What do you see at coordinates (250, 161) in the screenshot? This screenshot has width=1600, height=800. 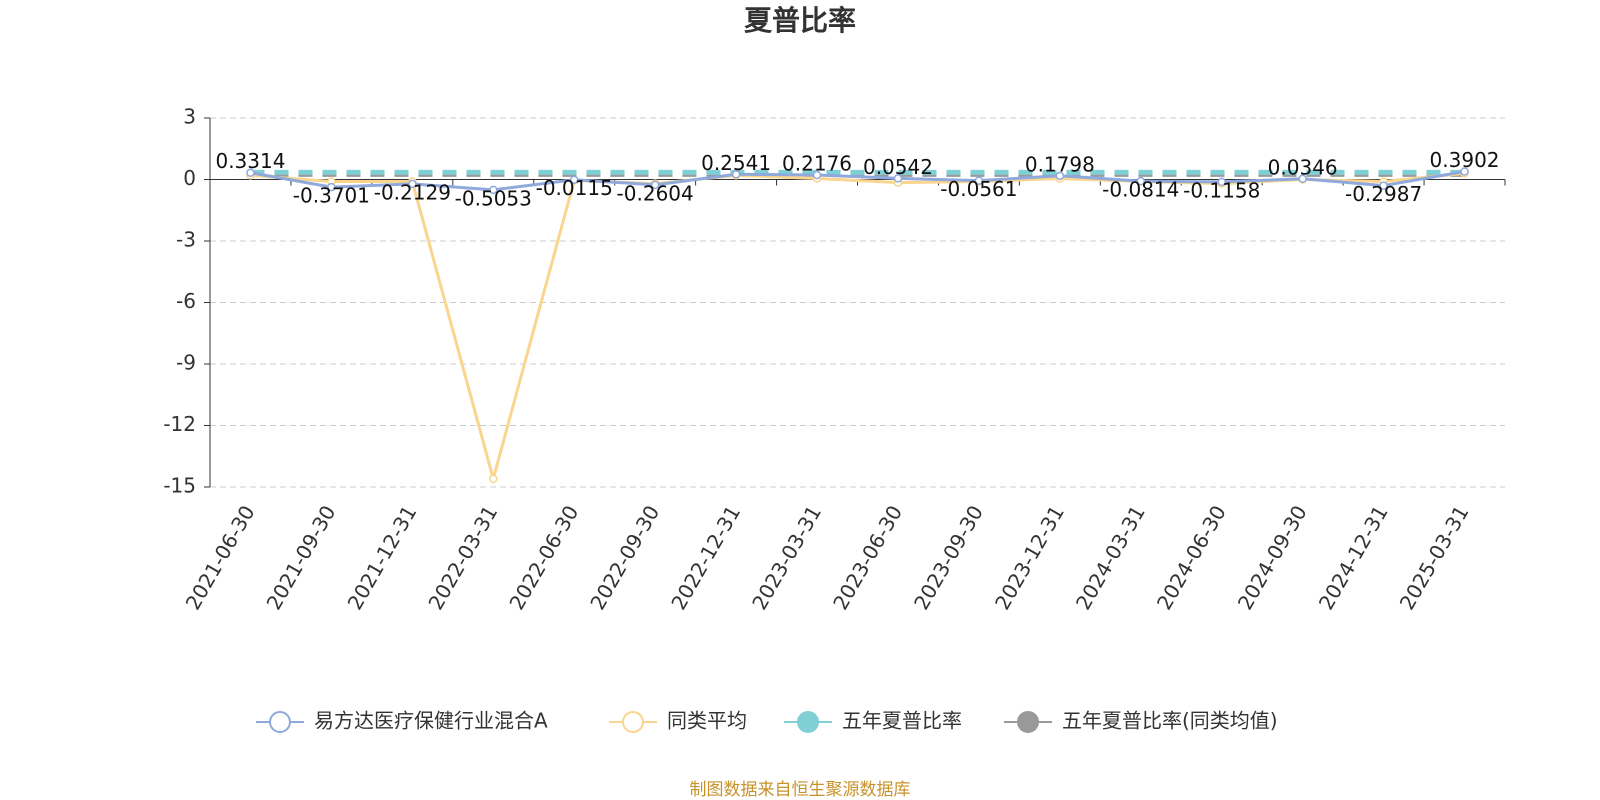 I see `data-label: 0.3314` at bounding box center [250, 161].